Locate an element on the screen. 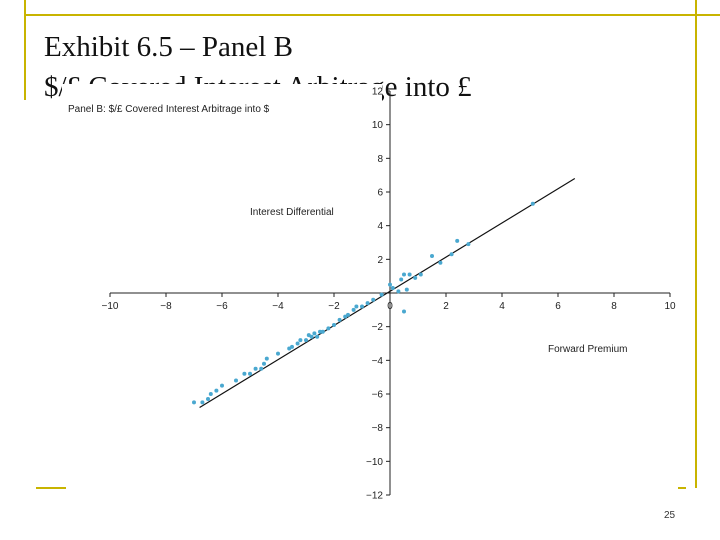  slide-frame-left is located at coordinates (25, 50).